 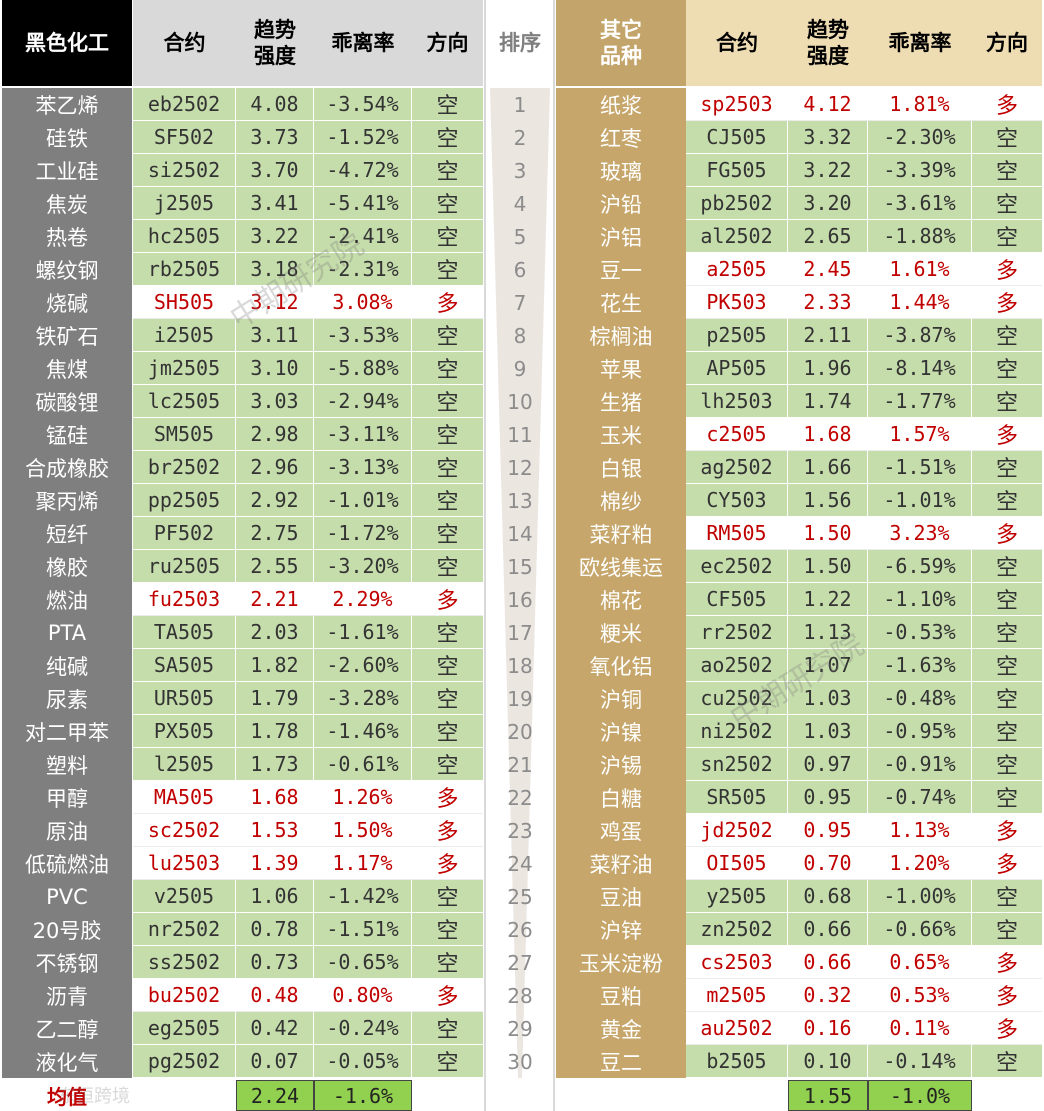 I want to click on deviation-rate: -6.59%, so click(x=920, y=566).